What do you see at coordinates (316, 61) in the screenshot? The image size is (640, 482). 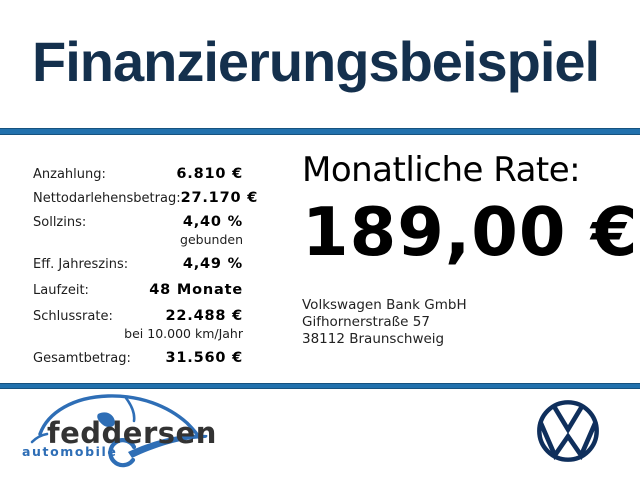 I see `page-title: Finanzierungsbeispiel` at bounding box center [316, 61].